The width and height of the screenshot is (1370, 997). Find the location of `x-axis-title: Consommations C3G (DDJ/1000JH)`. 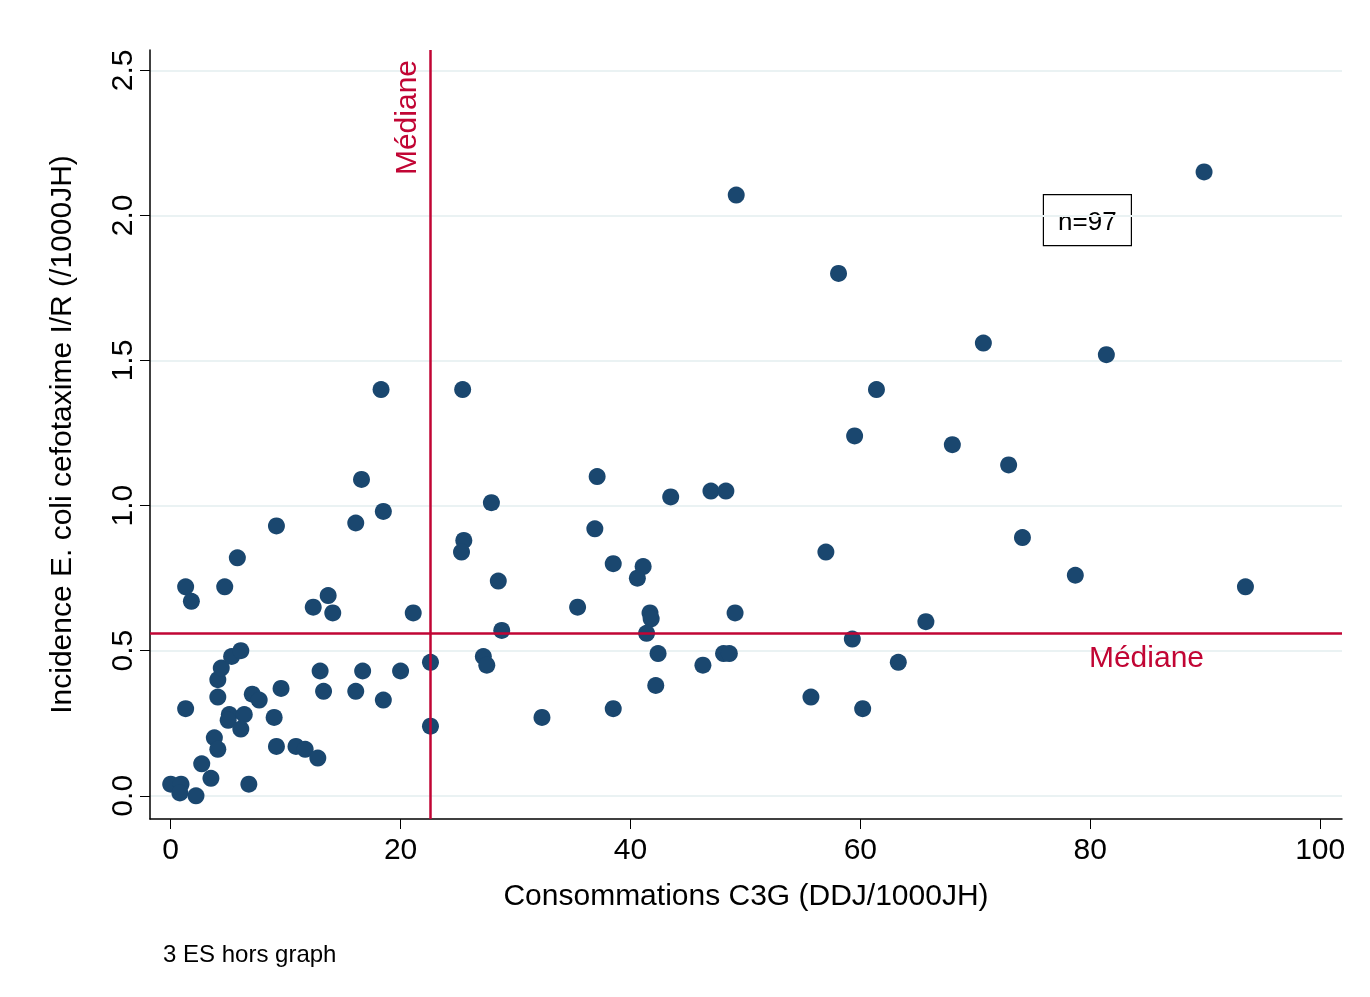

x-axis-title: Consommations C3G (DDJ/1000JH) is located at coordinates (746, 894).